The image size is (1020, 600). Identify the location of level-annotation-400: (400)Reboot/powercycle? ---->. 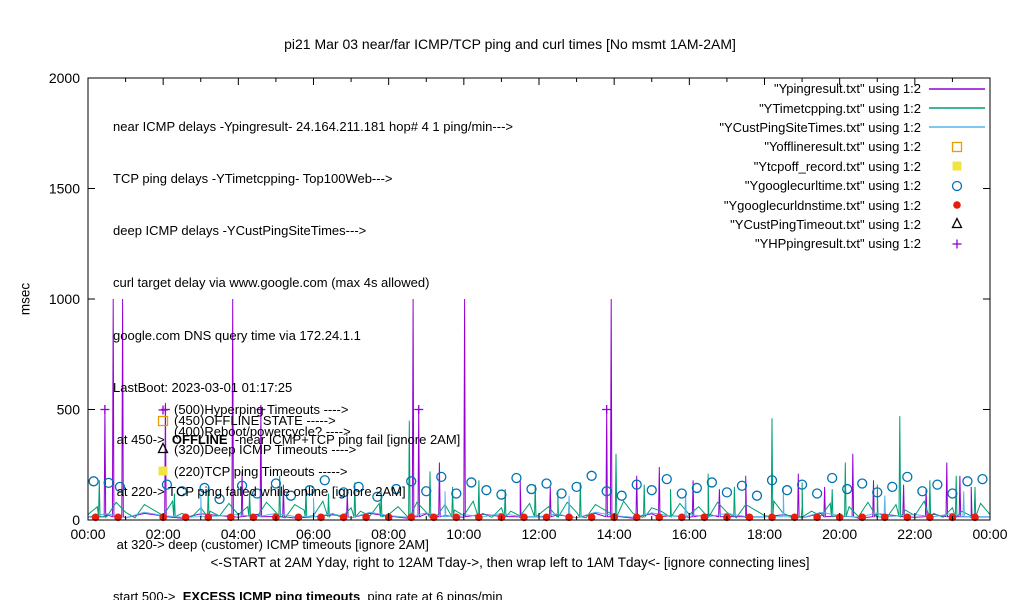
(253, 432).